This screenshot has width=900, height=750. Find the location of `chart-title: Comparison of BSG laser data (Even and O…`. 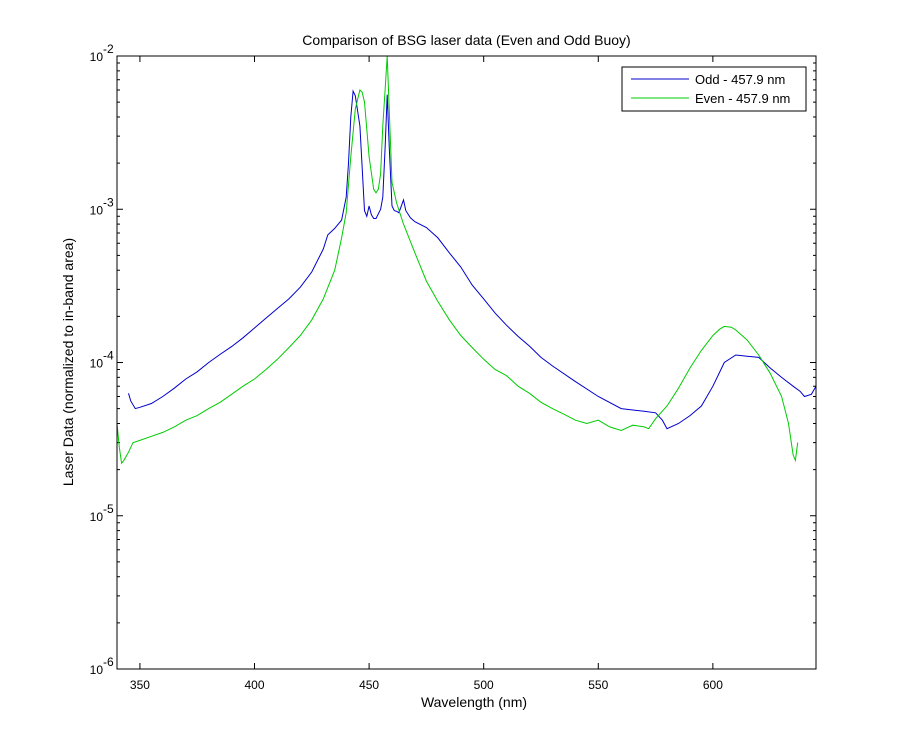

chart-title: Comparison of BSG laser data (Even and O… is located at coordinates (466, 40).